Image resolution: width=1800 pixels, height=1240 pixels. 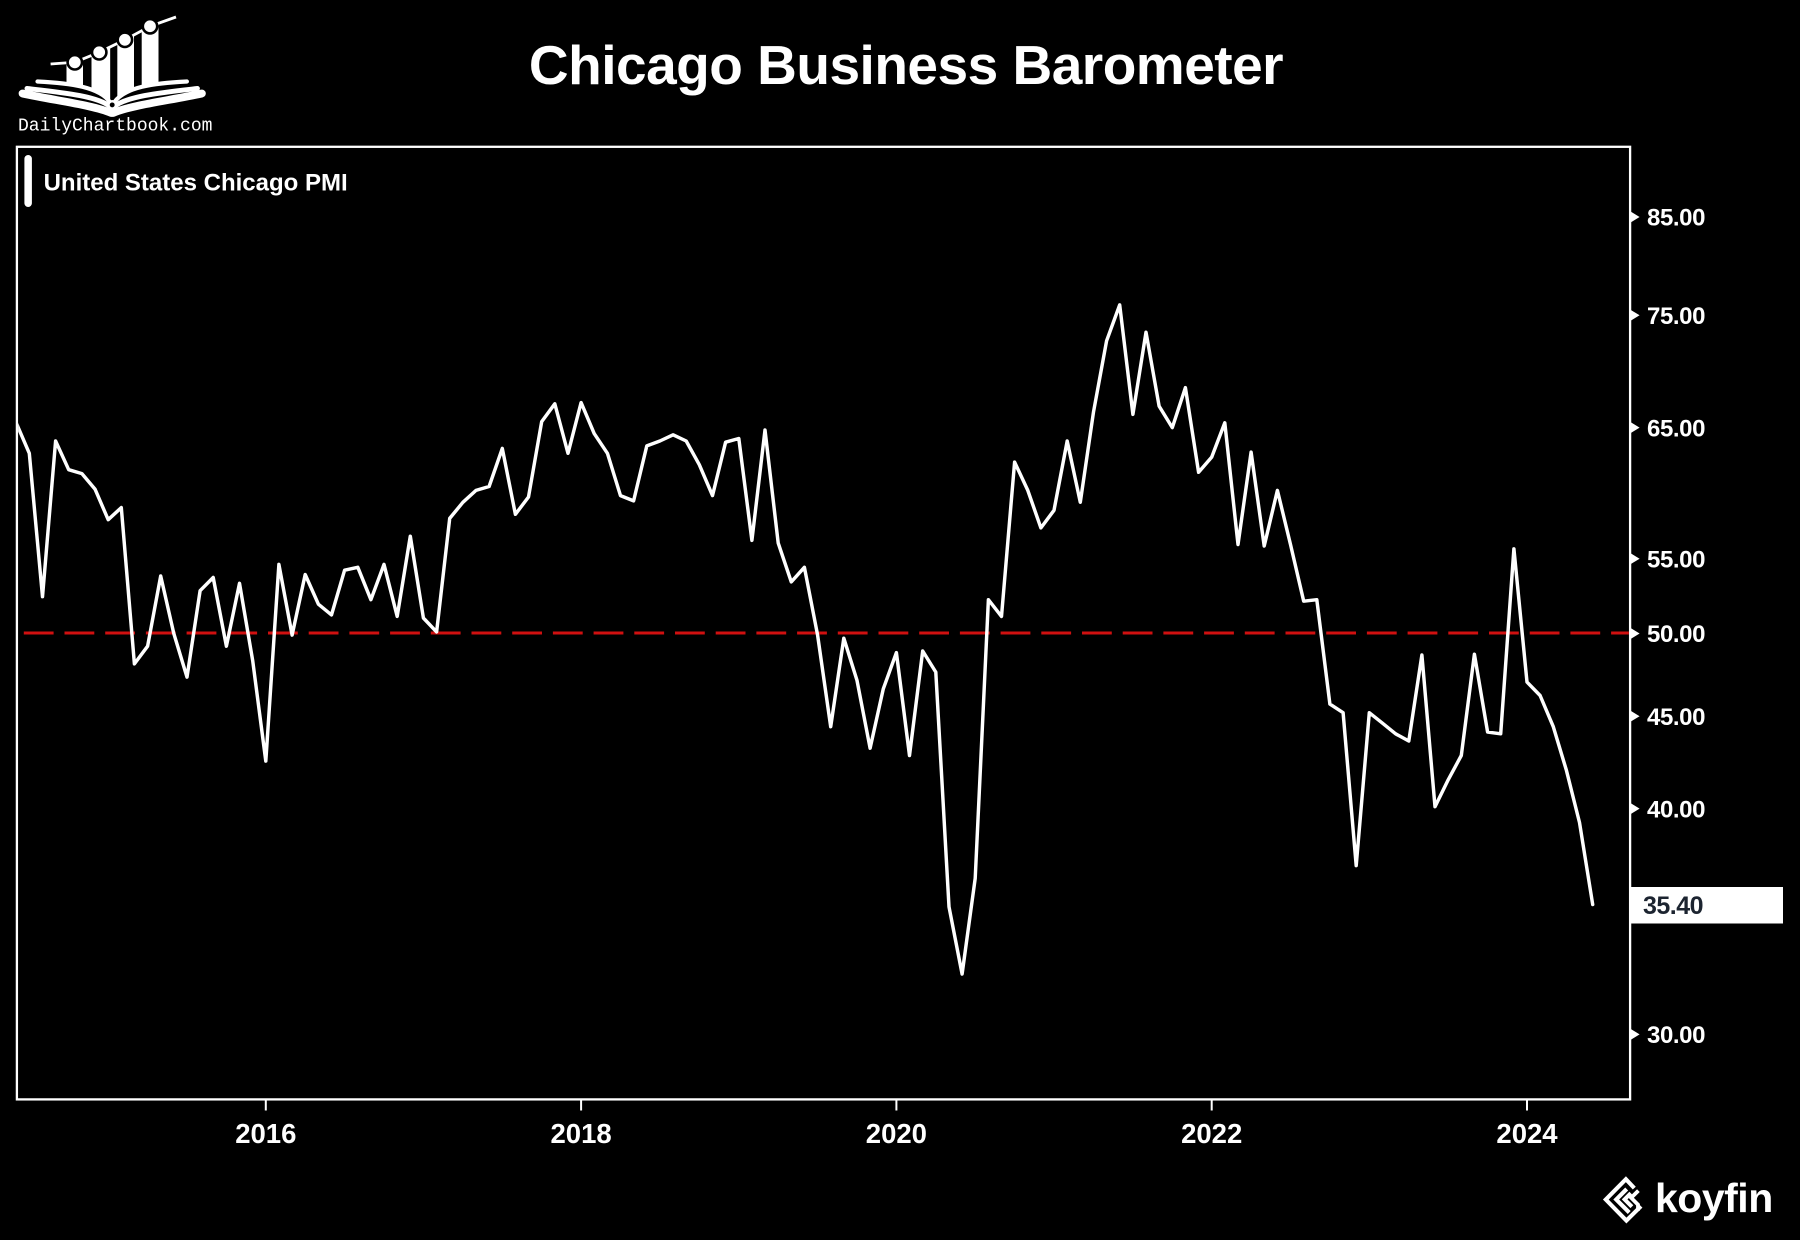 What do you see at coordinates (1211, 1133) in the screenshot?
I see `svg-text: 2022` at bounding box center [1211, 1133].